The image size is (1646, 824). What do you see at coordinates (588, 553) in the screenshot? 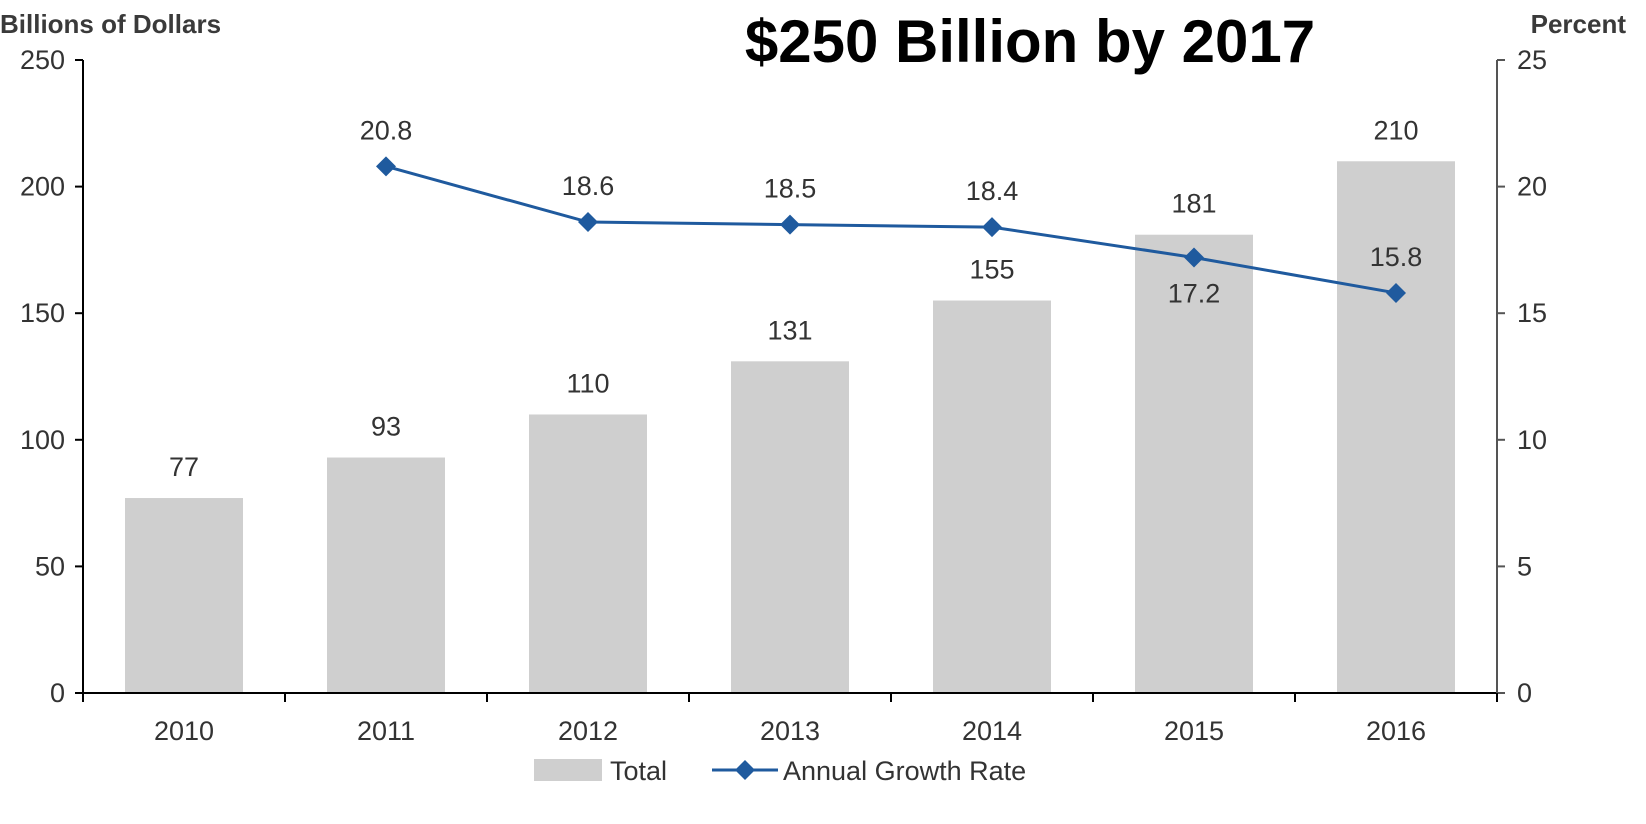
I see `bar-2012` at bounding box center [588, 553].